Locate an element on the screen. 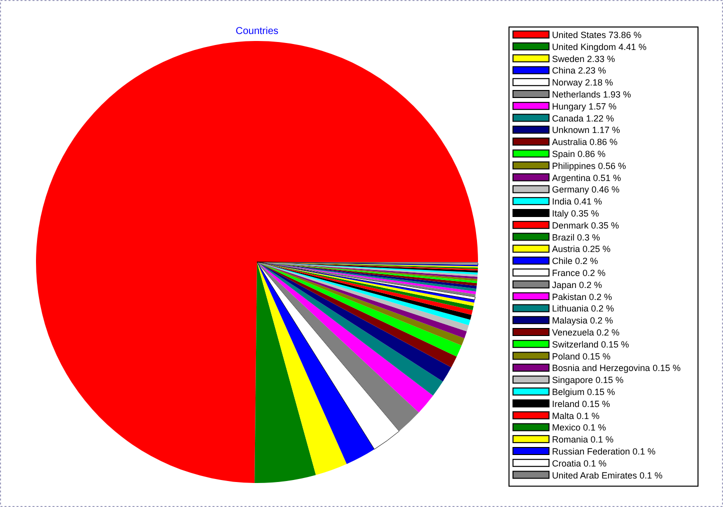 Image resolution: width=723 pixels, height=507 pixels. legend-label: France 0.2 % is located at coordinates (579, 273).